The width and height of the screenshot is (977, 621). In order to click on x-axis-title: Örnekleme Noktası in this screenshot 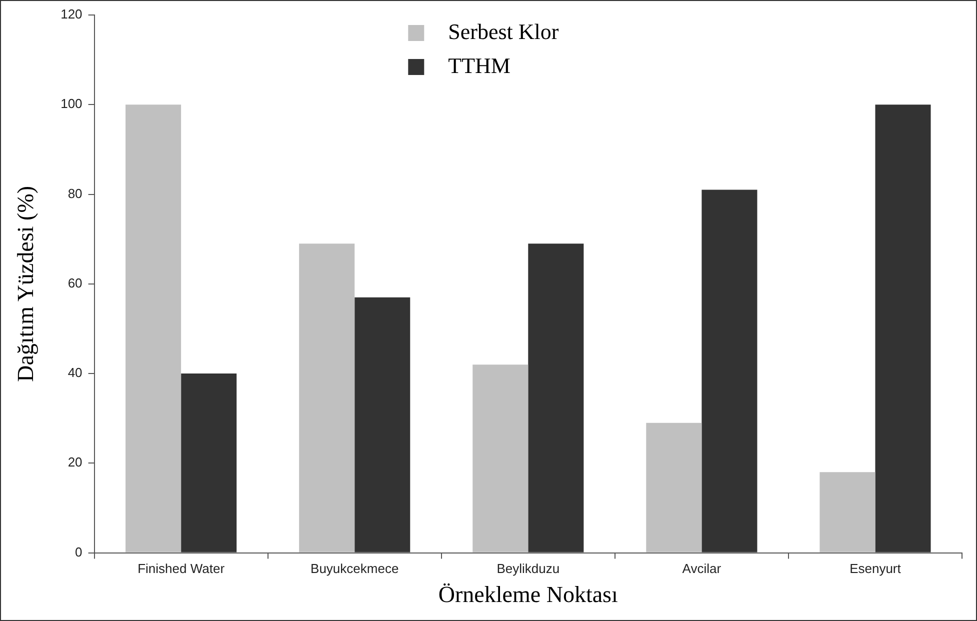, I will do `click(528, 595)`.